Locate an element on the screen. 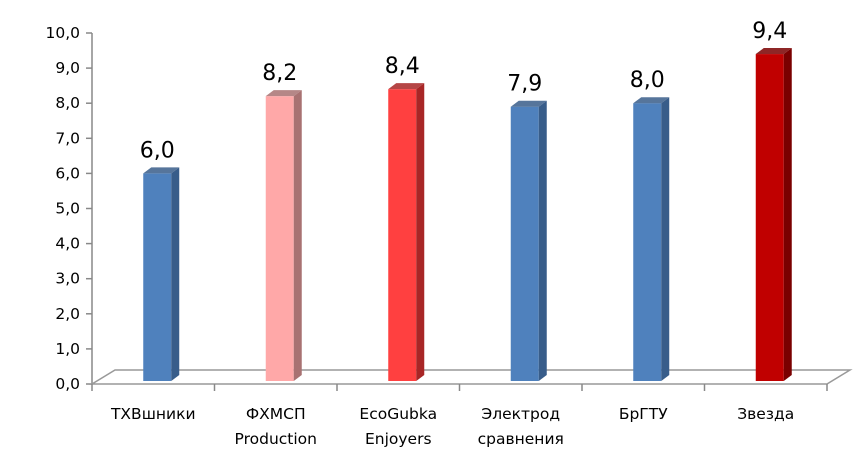 This screenshot has height=465, width=864. y-tick-label: 8,0 is located at coordinates (67, 103).